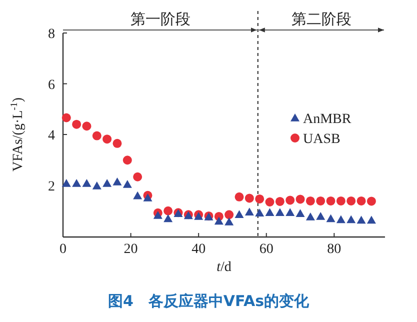 The width and height of the screenshot is (417, 322). Describe the element at coordinates (199, 249) in the screenshot. I see `x-tick-label: 40` at that location.